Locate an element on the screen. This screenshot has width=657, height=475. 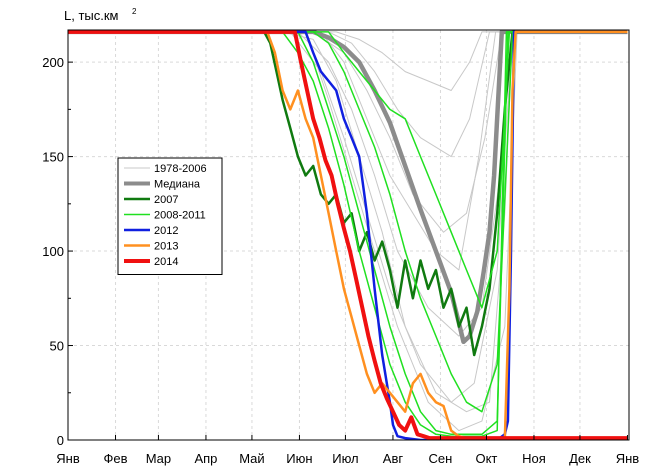
series-line is located at coordinates (348, 61).